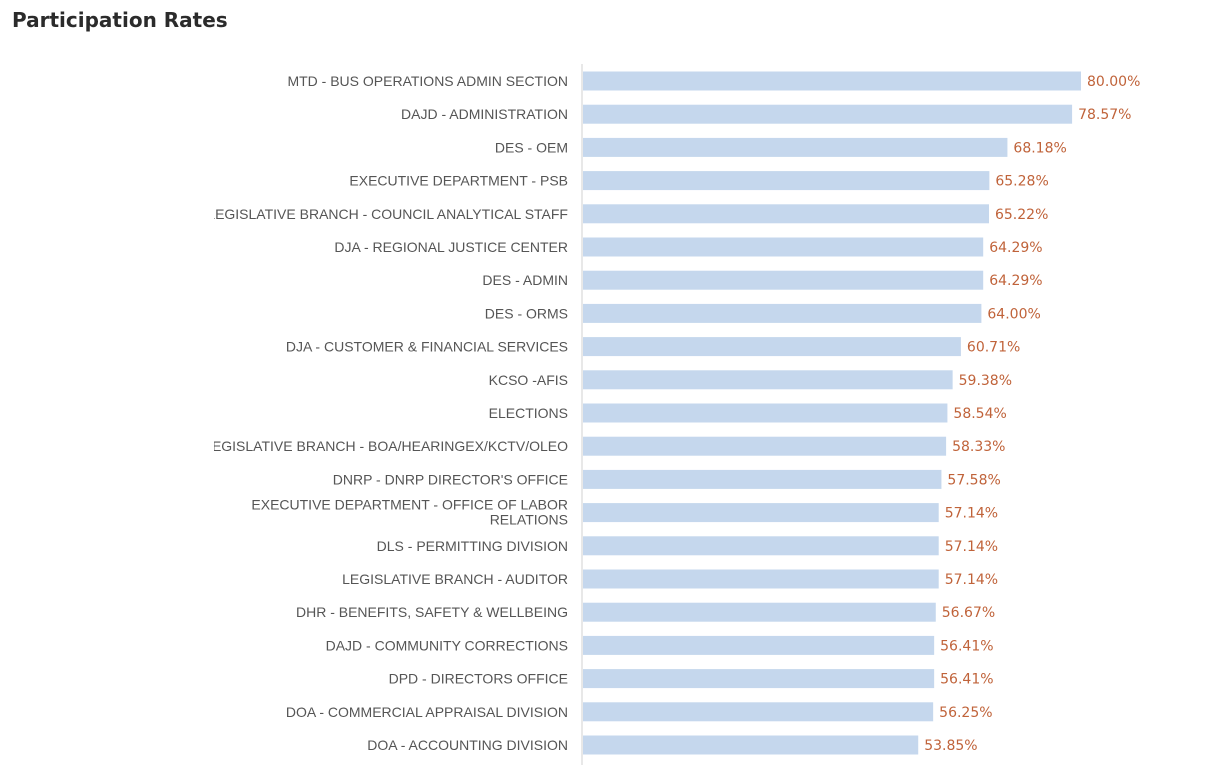 The width and height of the screenshot is (1205, 765). What do you see at coordinates (1039, 148) in the screenshot?
I see `value-label: 68.18%` at bounding box center [1039, 148].